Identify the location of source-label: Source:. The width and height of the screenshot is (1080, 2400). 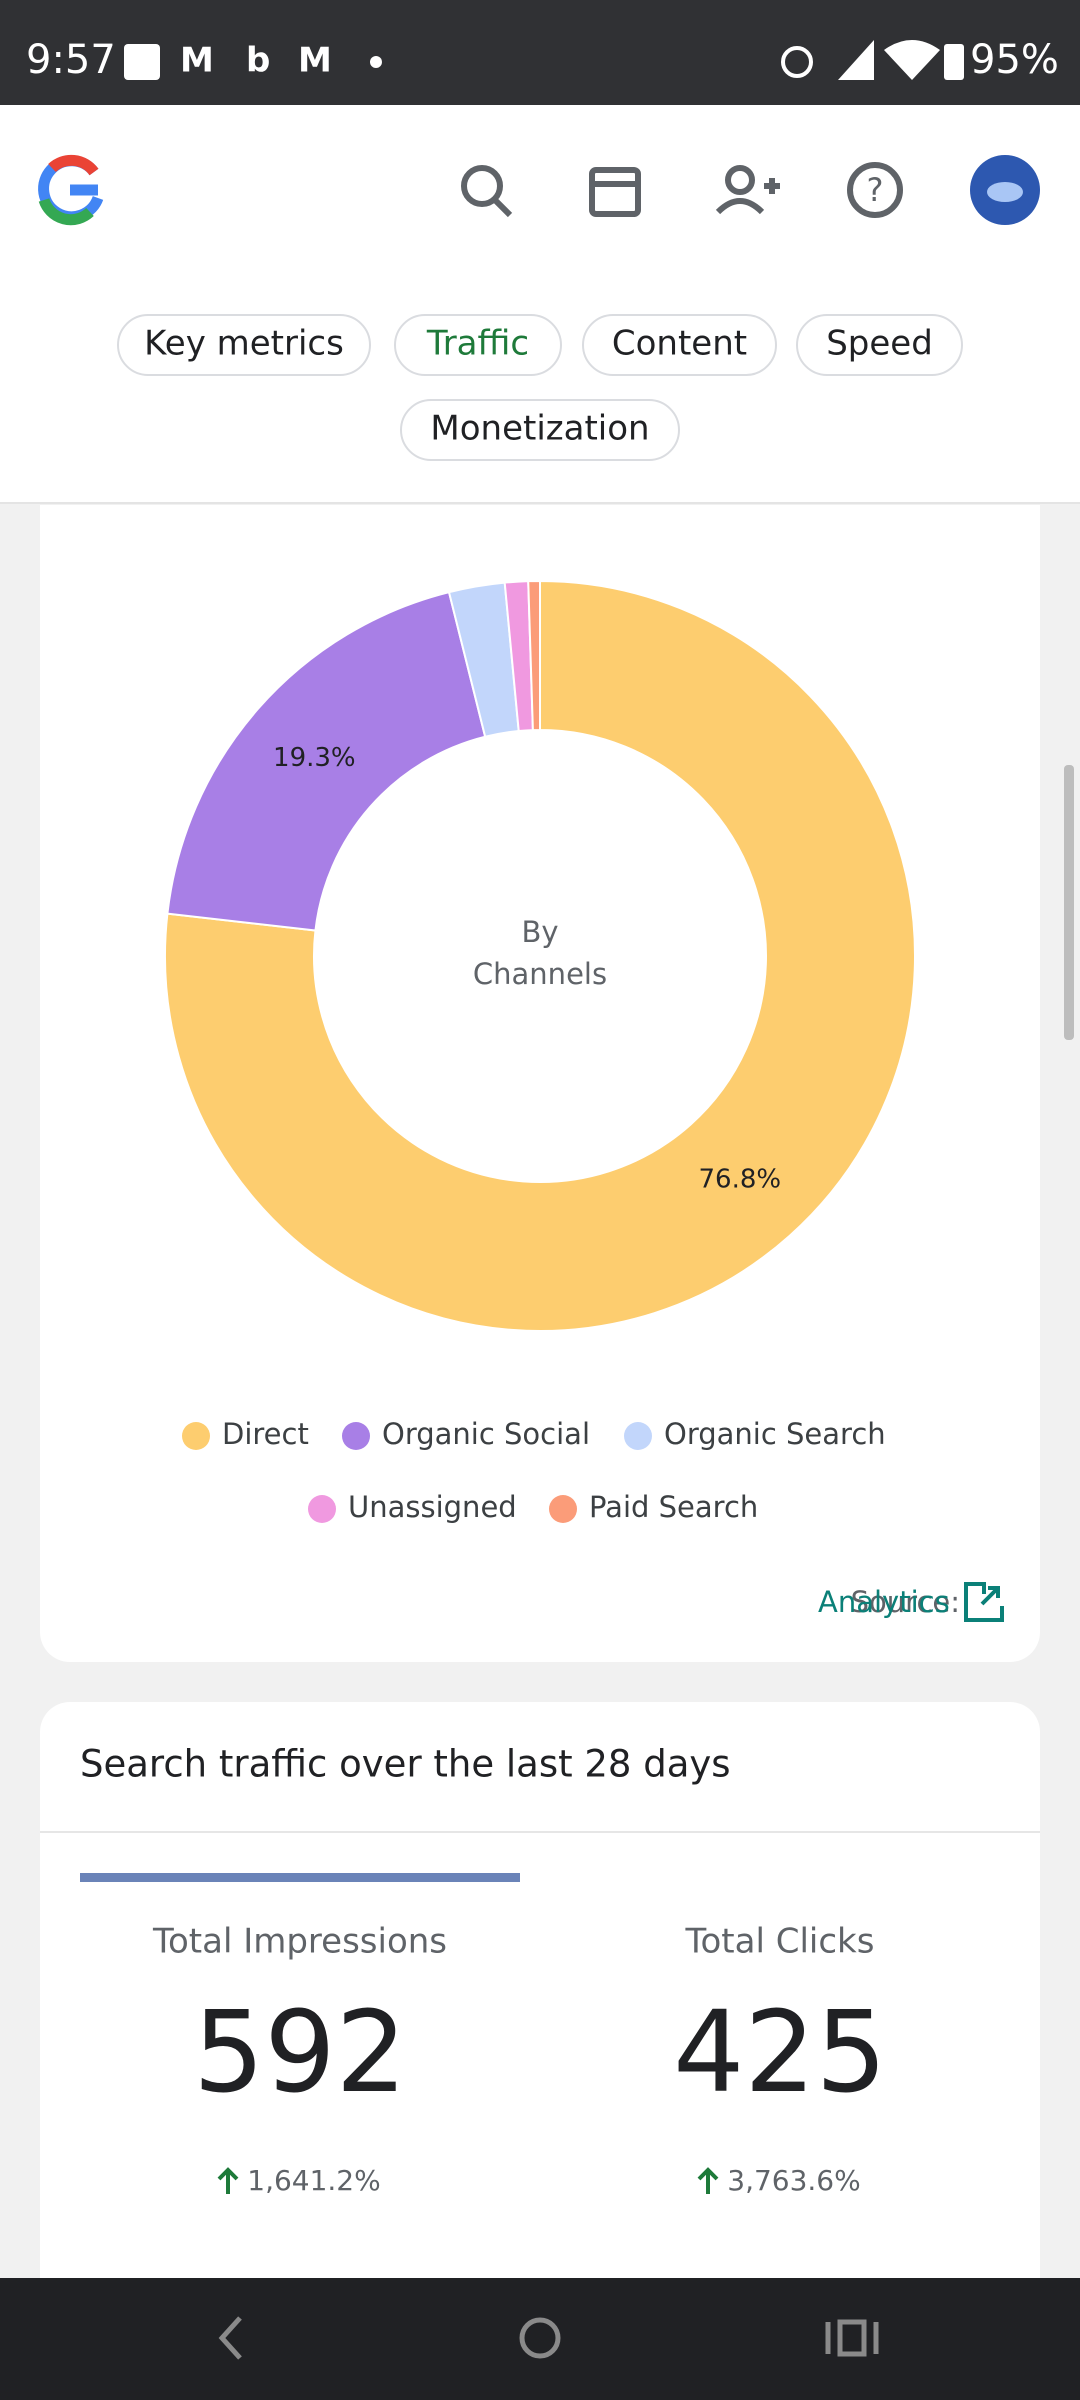
(905, 1602).